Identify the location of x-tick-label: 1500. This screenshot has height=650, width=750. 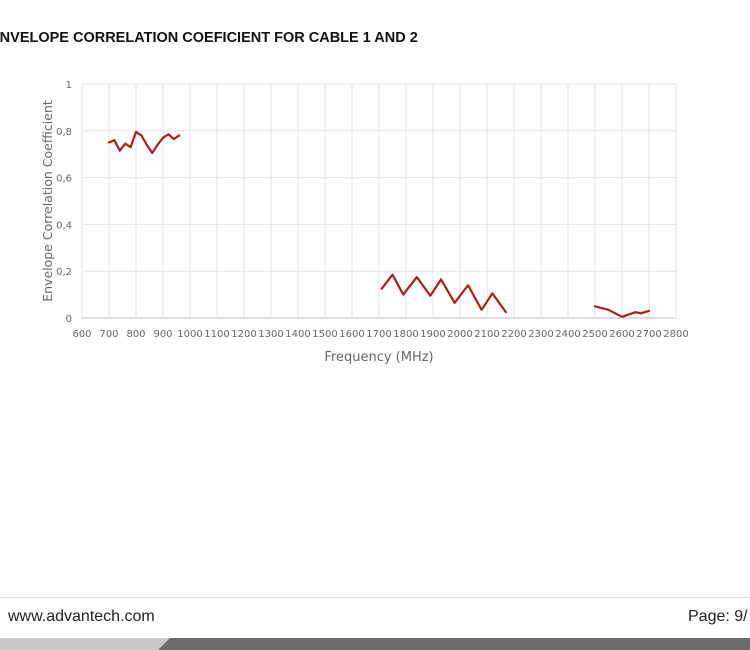
(324, 334).